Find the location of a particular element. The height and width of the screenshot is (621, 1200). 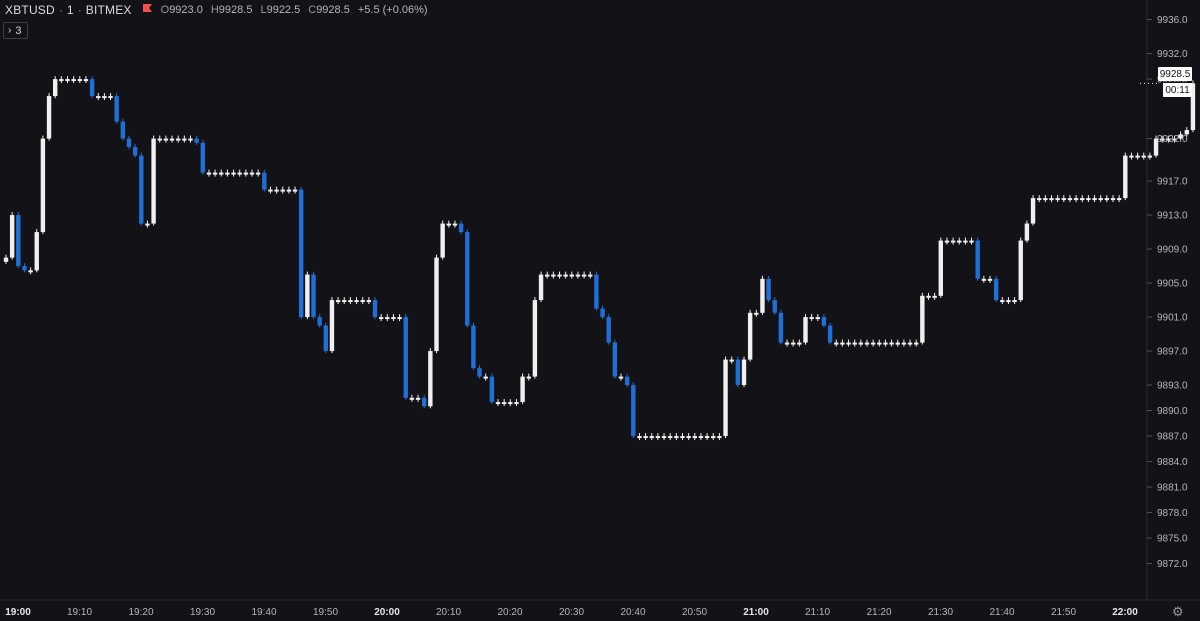

price-tick-label: 9881.0 is located at coordinates (1172, 488).